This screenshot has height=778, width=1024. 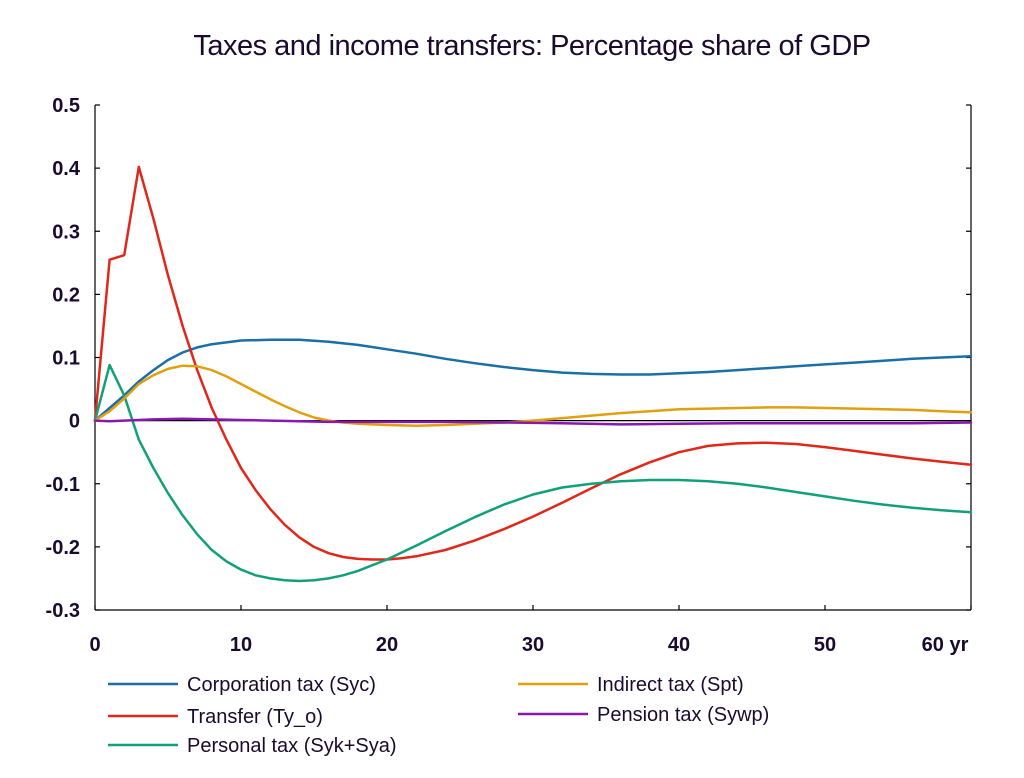 I want to click on y-tick-label: -0.2, so click(x=63, y=548).